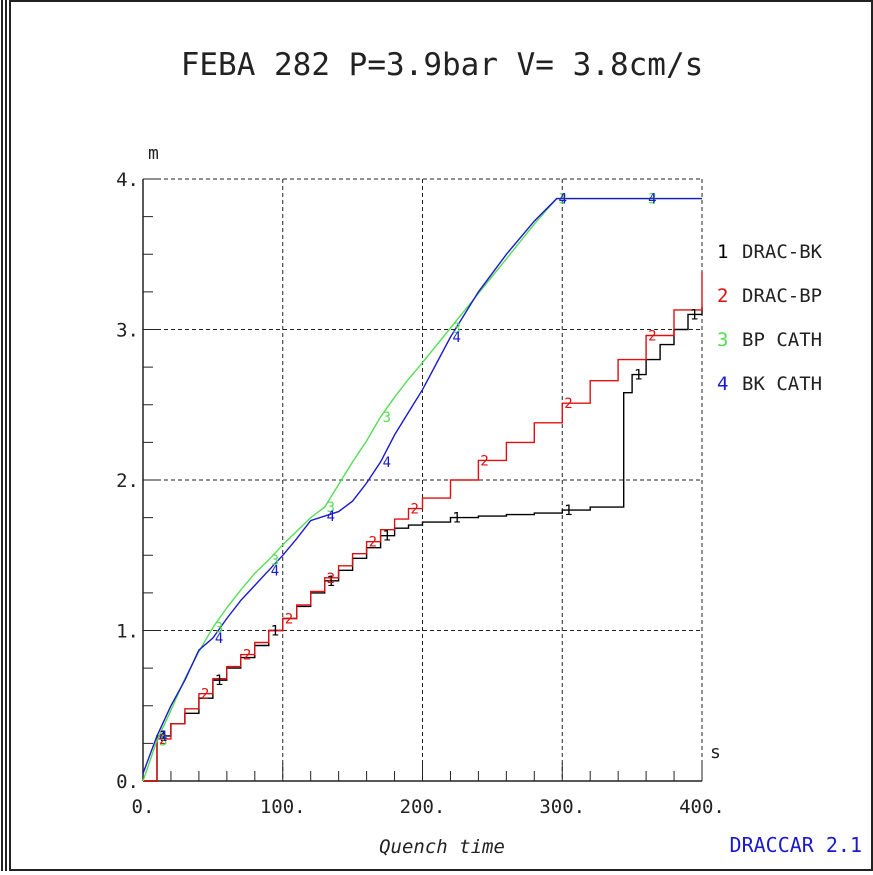 This screenshot has width=873, height=875. Describe the element at coordinates (423, 807) in the screenshot. I see `x-tick-label: 200.` at that location.